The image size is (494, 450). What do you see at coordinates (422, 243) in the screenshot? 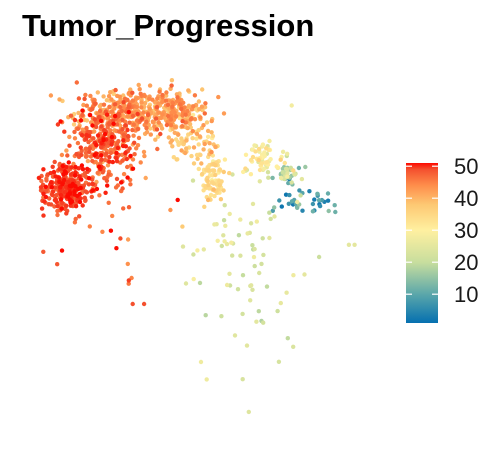
I see `colorbar` at bounding box center [422, 243].